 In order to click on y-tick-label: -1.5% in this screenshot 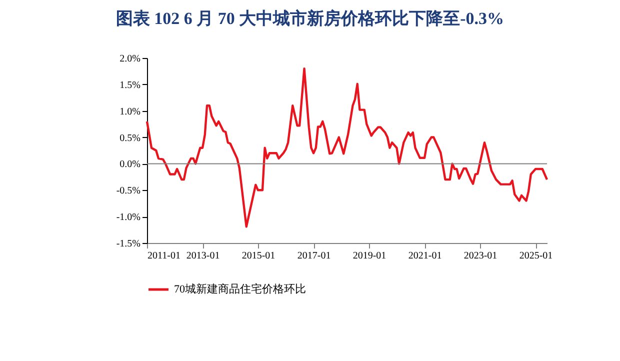, I will do `click(128, 244)`.